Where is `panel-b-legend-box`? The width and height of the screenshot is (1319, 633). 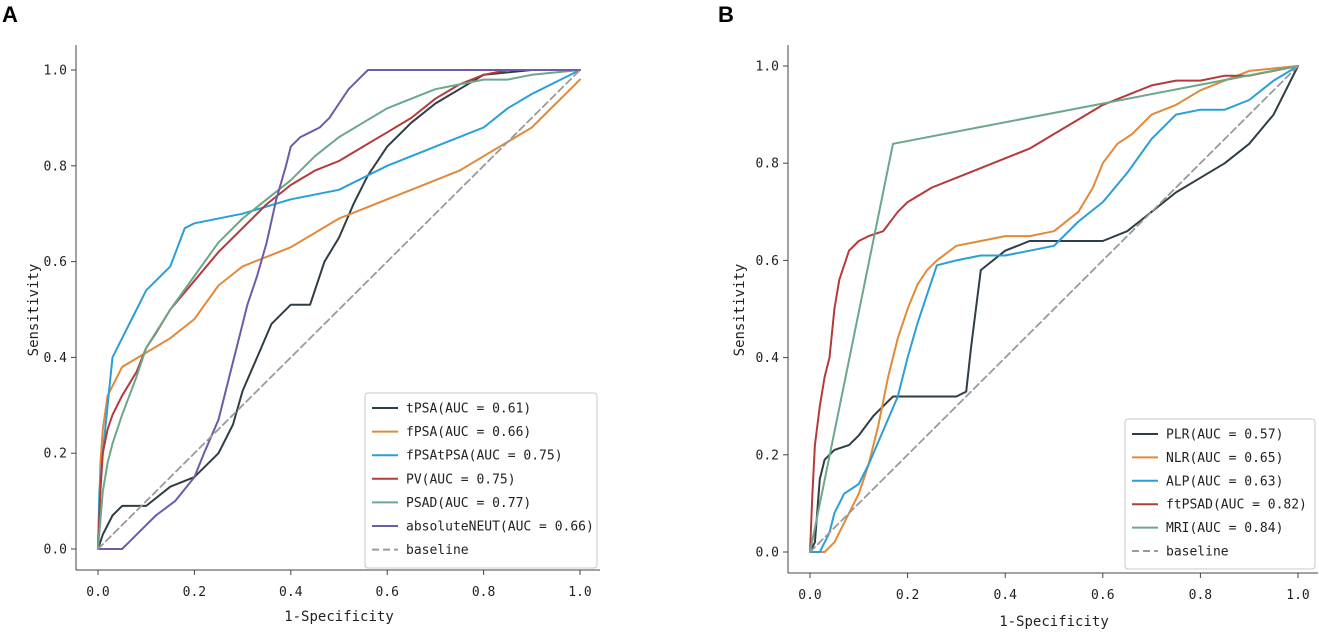 panel-b-legend-box is located at coordinates (1220, 494).